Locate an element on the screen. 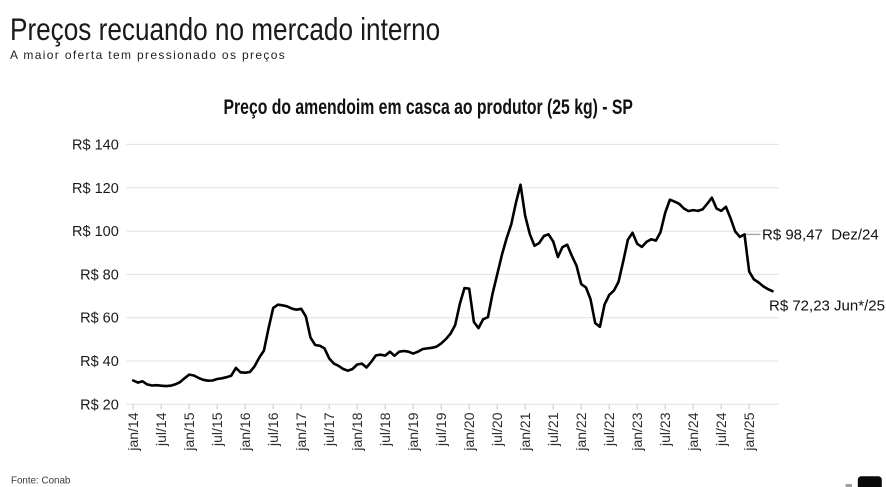 Image resolution: width=886 pixels, height=487 pixels. svg-text: jul/17 is located at coordinates (329, 429).